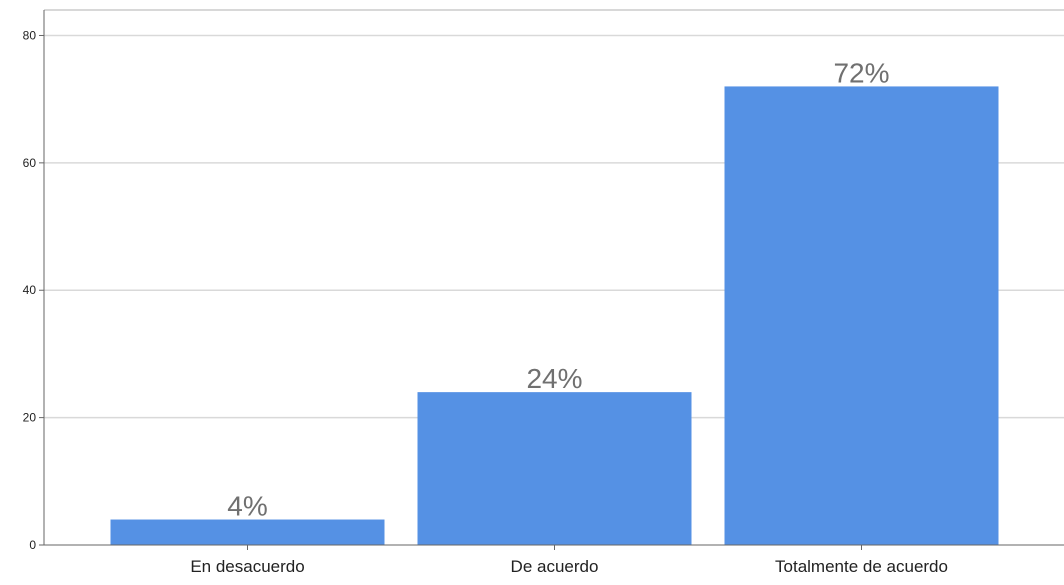 Image resolution: width=1064 pixels, height=585 pixels. What do you see at coordinates (30, 418) in the screenshot?
I see `y-tick-label: 20` at bounding box center [30, 418].